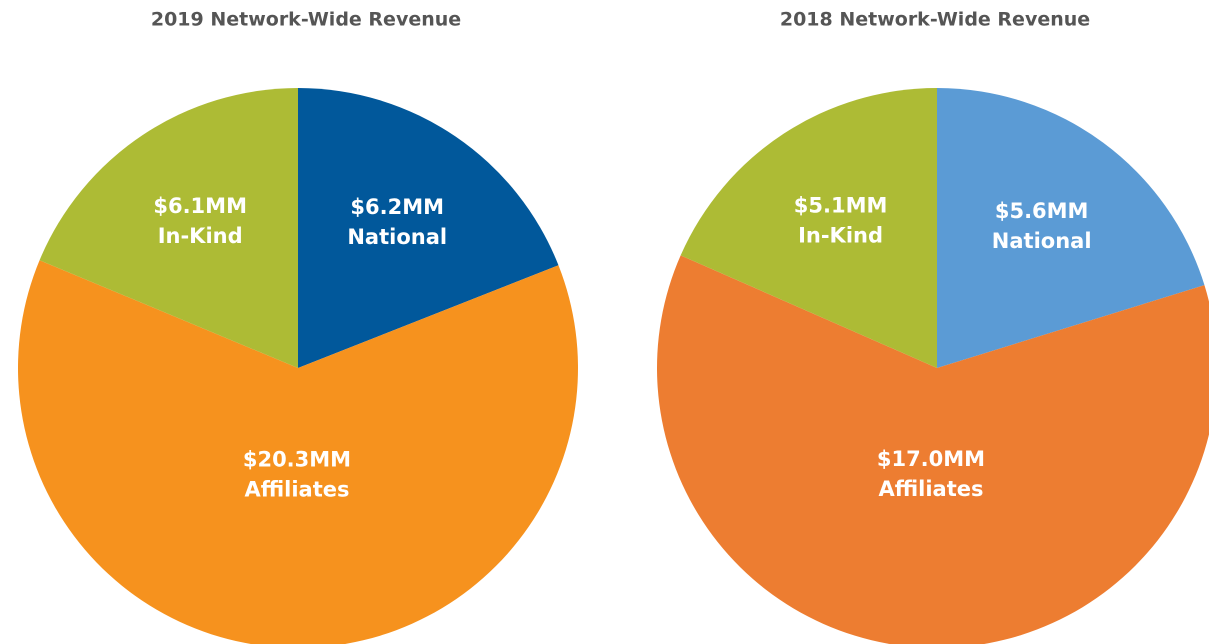 This screenshot has width=1209, height=644. Describe the element at coordinates (200, 206) in the screenshot. I see `slice-value-label: $6.1MM` at that location.